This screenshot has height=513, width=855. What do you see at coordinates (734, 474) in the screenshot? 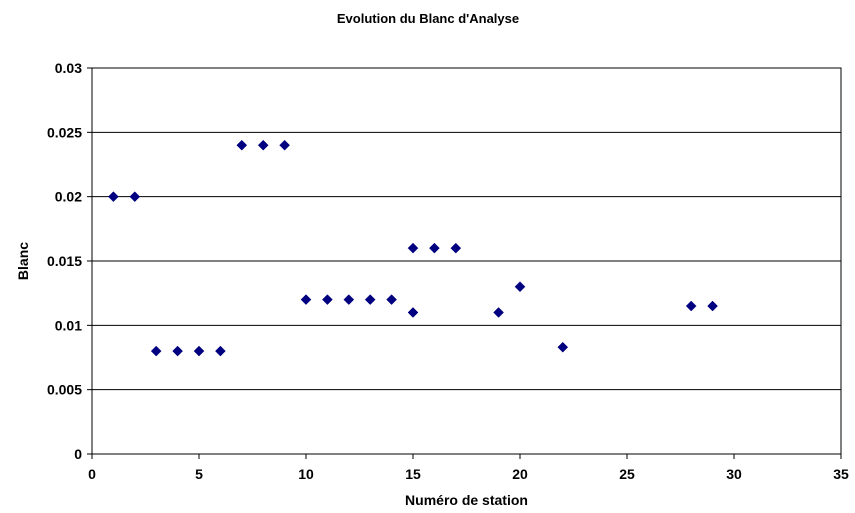
I see `x-tick-label: 30` at bounding box center [734, 474].